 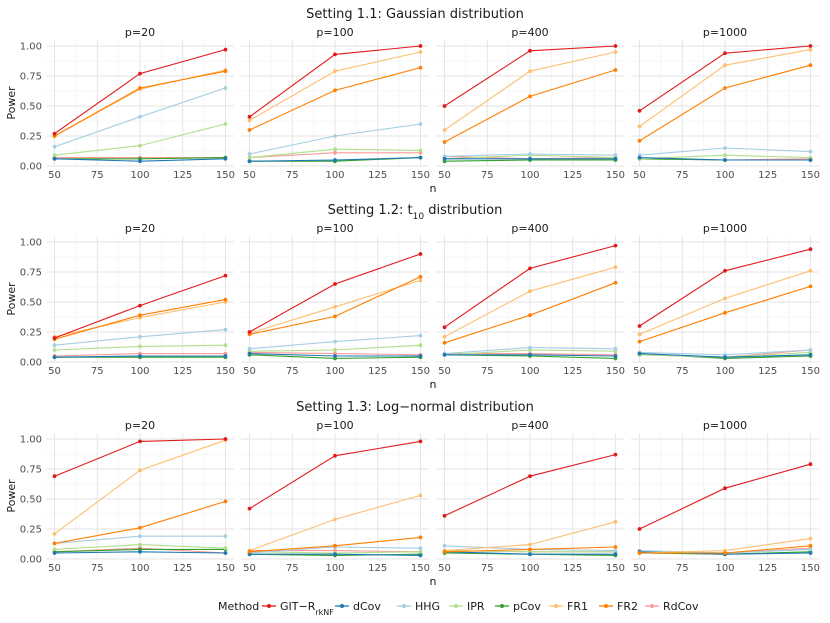 I want to click on legend-label: RdCov, so click(x=681, y=606).